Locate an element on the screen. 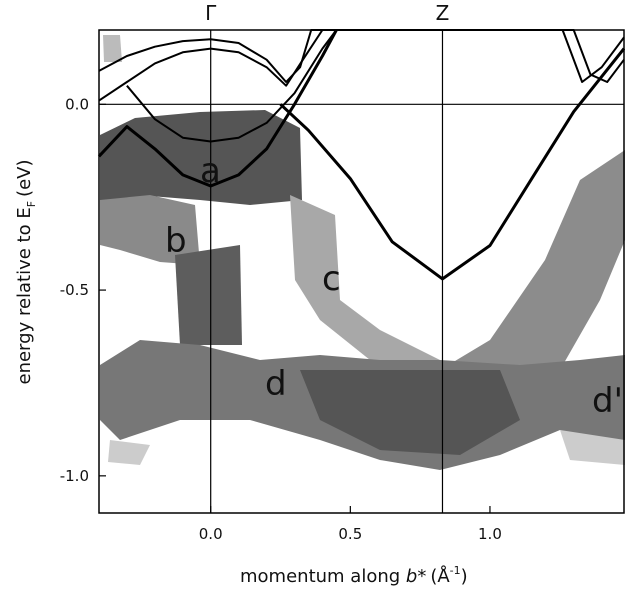 The width and height of the screenshot is (625, 598). y-label-text: energy relative to E is located at coordinates (24, 295).